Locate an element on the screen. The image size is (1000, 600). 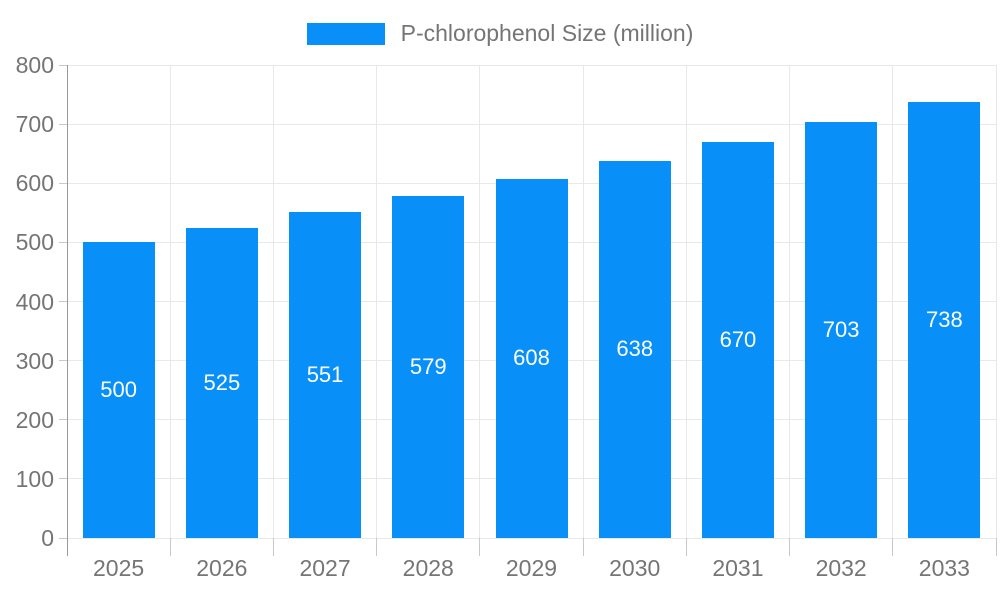
bar-value-label: 738 is located at coordinates (944, 319).